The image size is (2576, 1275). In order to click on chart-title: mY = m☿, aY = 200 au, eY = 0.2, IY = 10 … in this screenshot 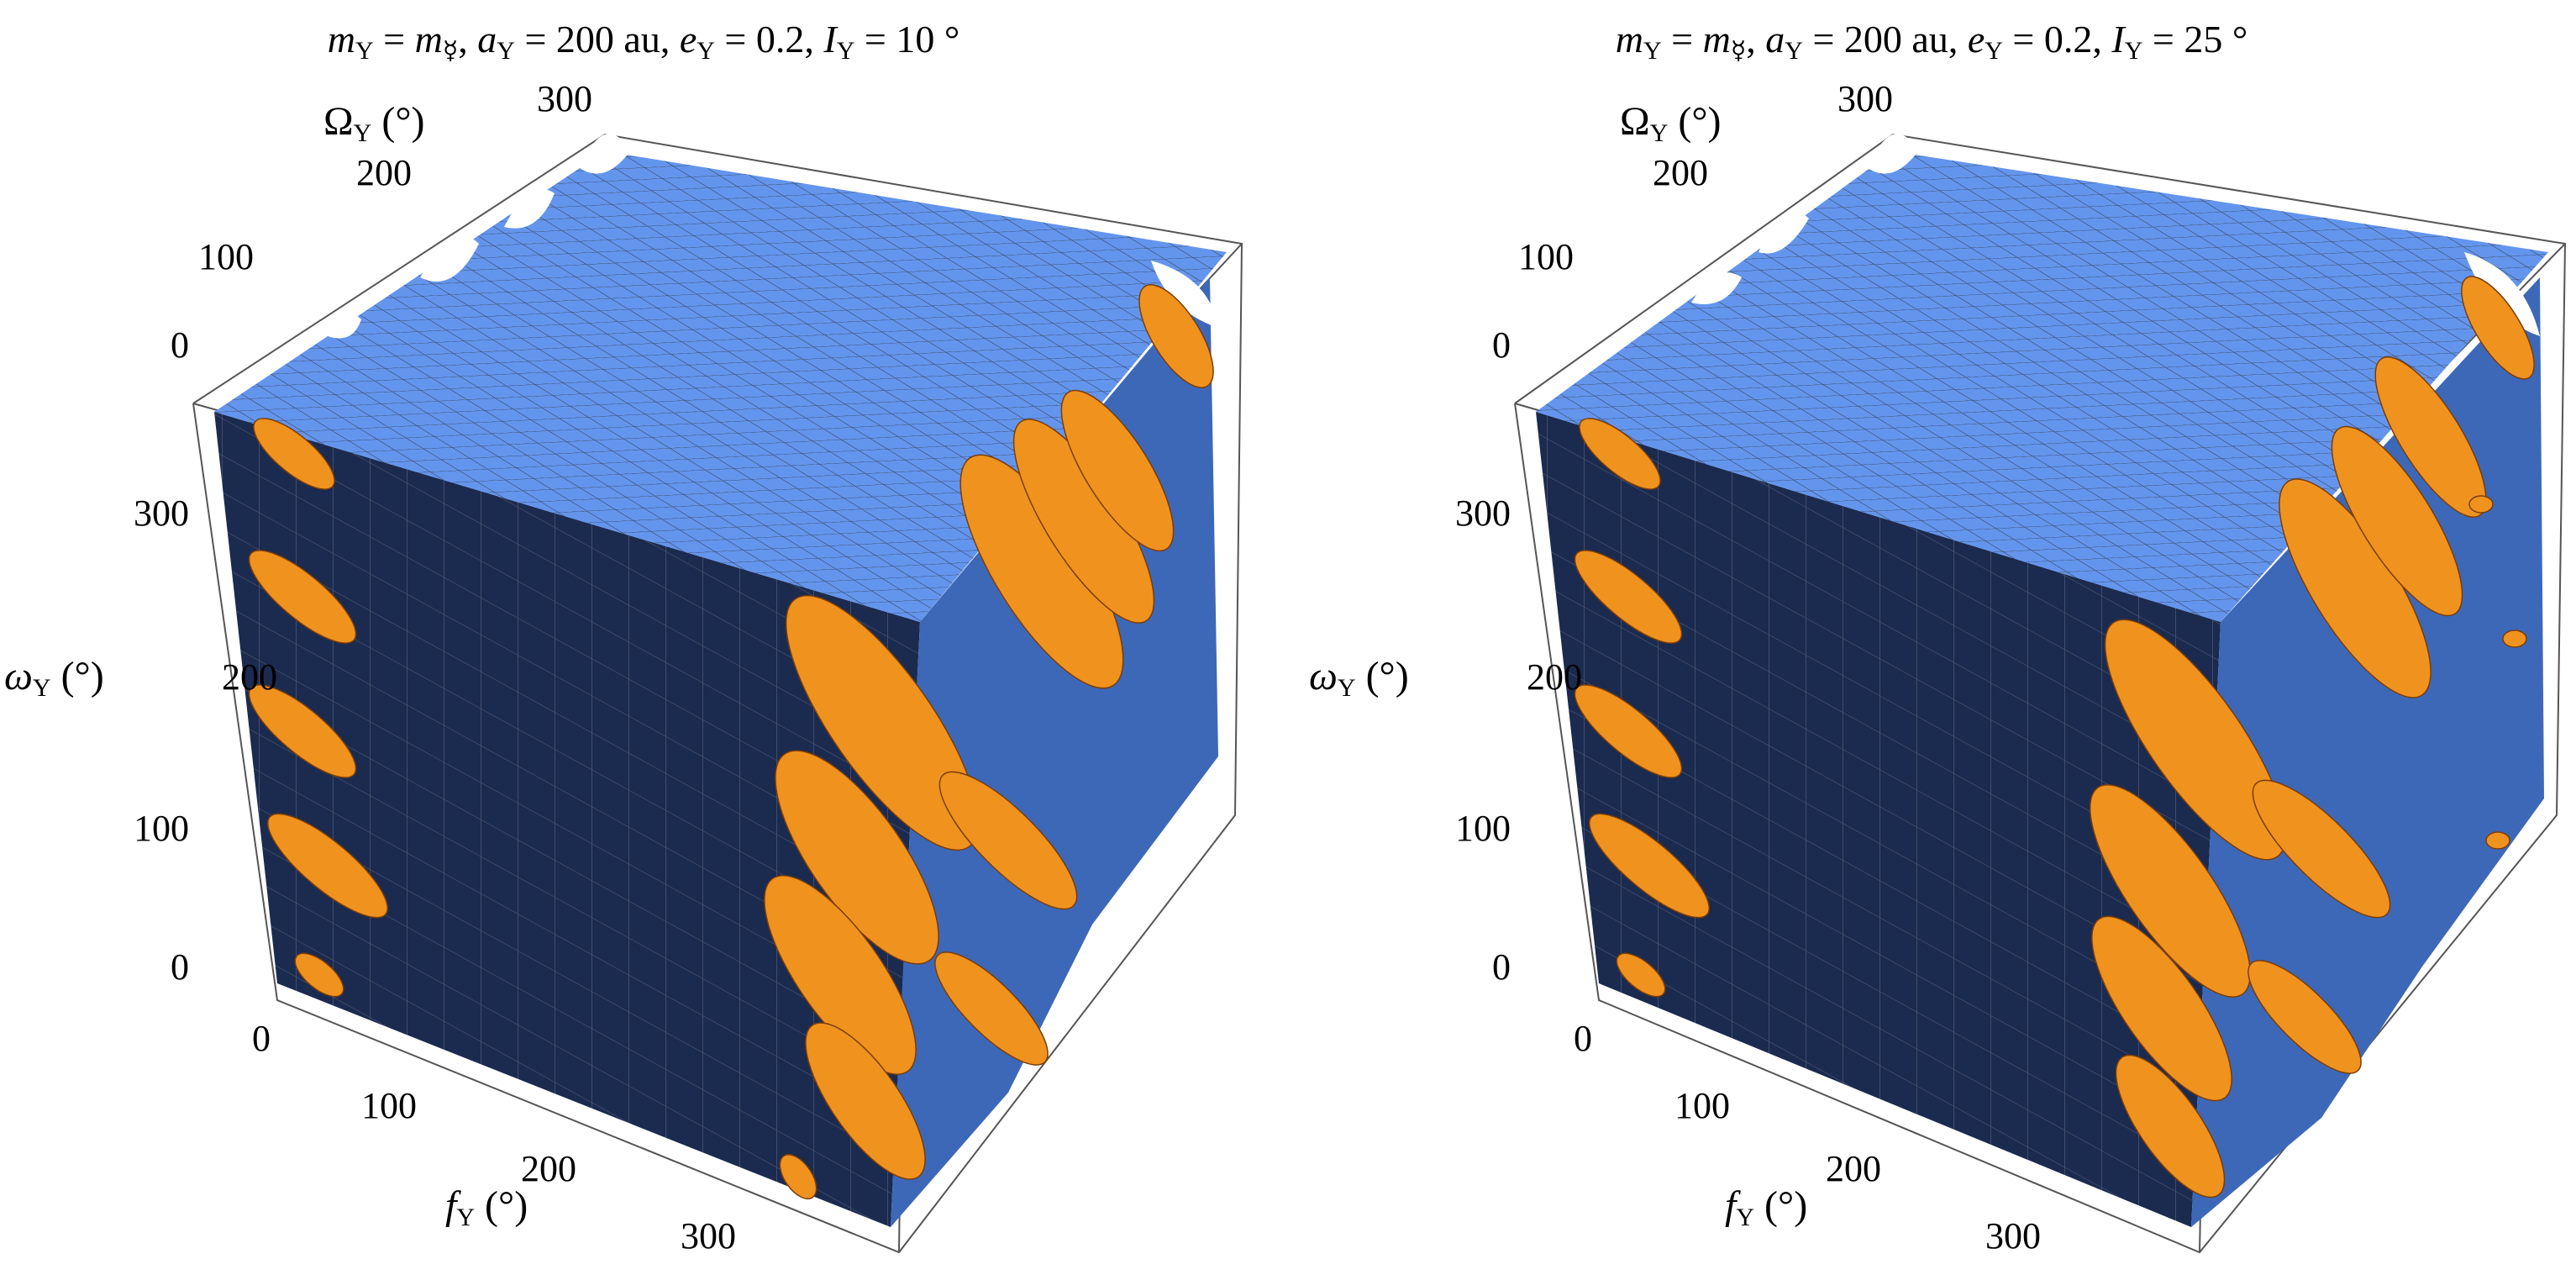, I will do `click(643, 41)`.